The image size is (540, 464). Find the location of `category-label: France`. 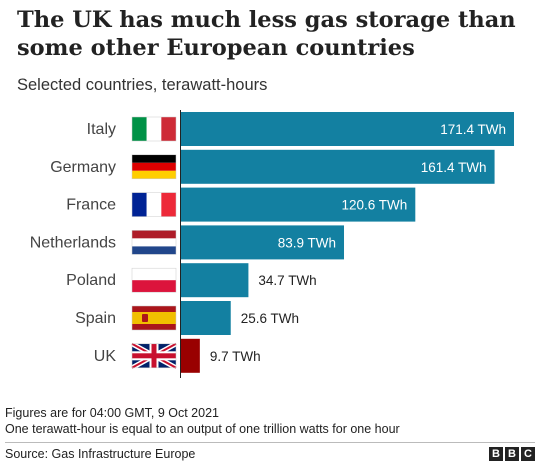

category-label: France is located at coordinates (91, 205).